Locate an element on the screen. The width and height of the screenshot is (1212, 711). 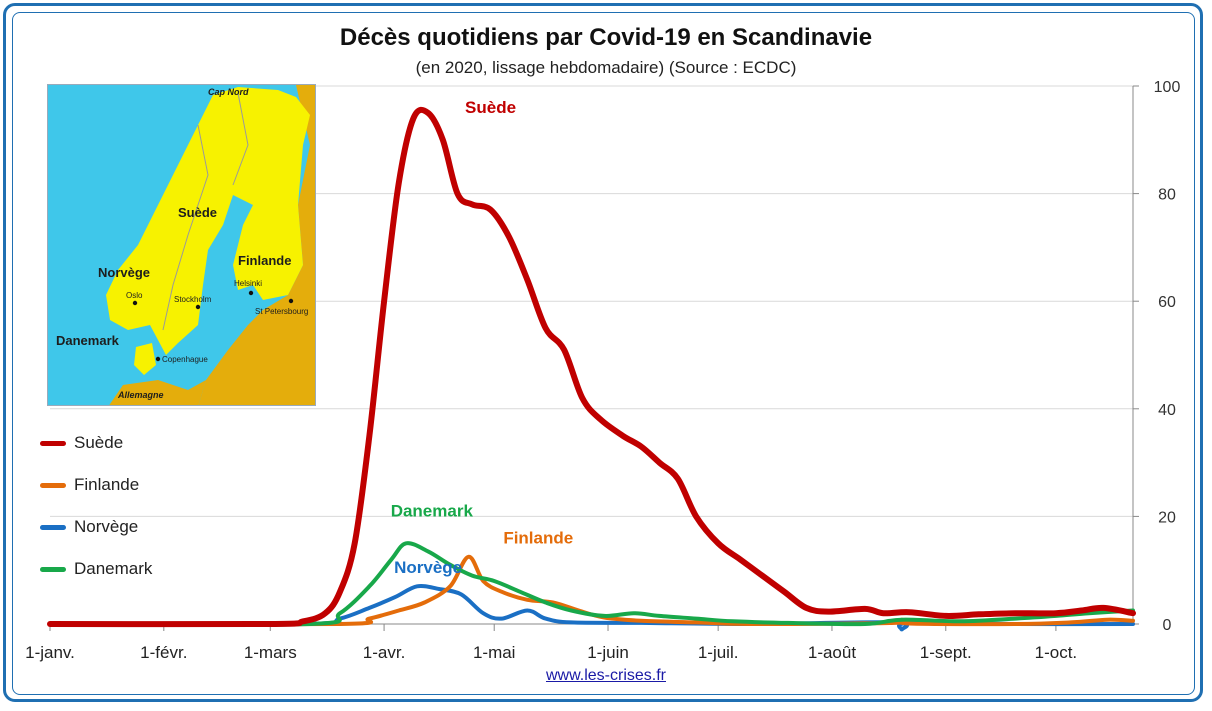
x-tick-label: 1-sept. is located at coordinates (946, 652).